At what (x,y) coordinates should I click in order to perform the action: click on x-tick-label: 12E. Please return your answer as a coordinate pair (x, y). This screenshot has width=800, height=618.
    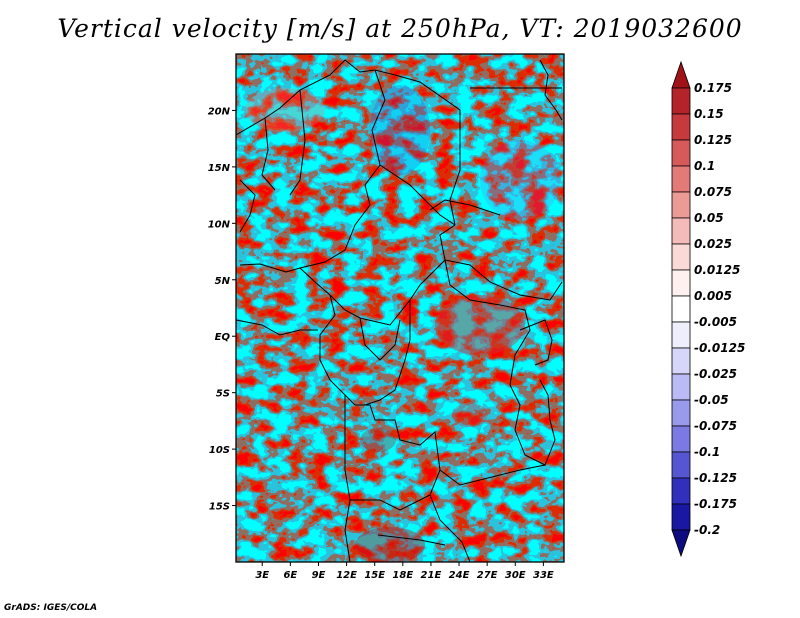
    Looking at the image, I should click on (346, 575).